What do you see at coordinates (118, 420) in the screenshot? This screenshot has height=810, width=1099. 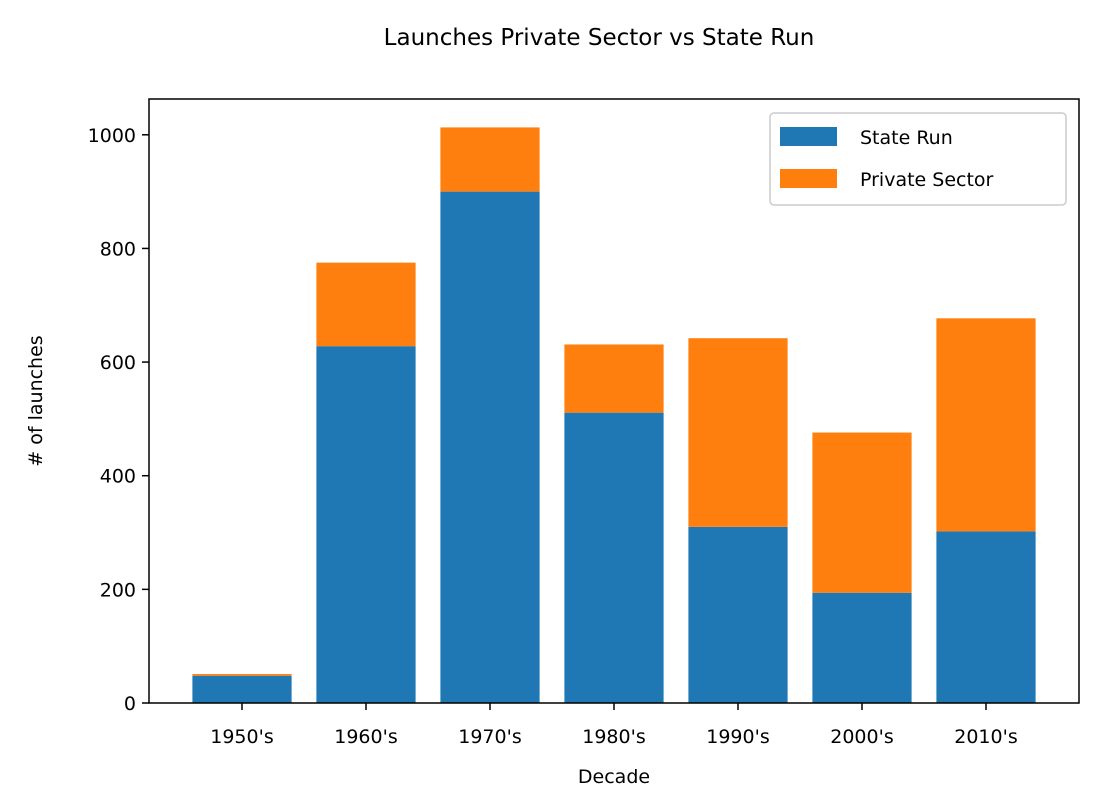 I see `y-axis: 0 200 400 600 800 1000` at bounding box center [118, 420].